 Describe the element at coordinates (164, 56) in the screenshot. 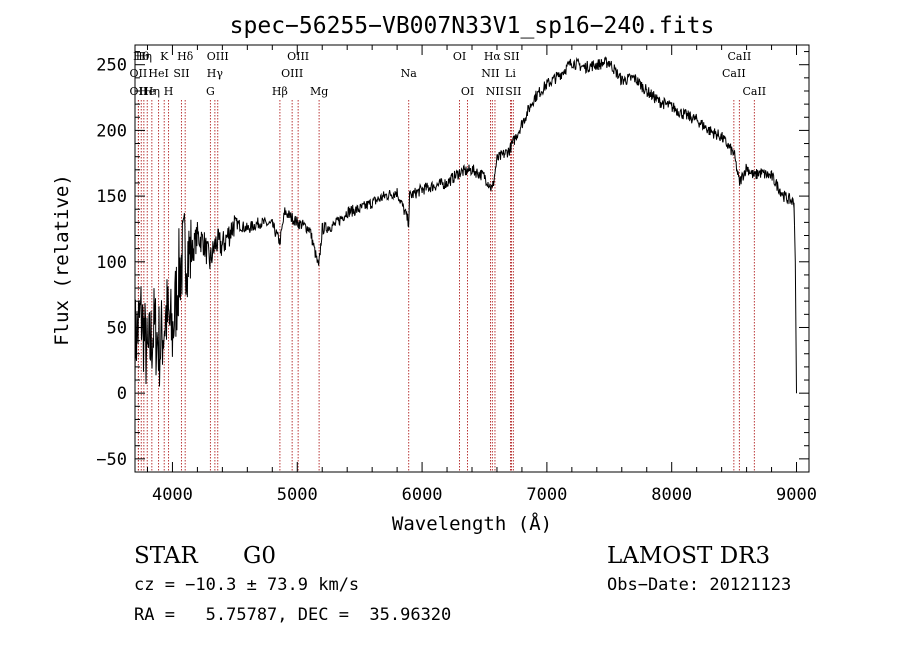

I see `line-marker-label-7: K` at that location.